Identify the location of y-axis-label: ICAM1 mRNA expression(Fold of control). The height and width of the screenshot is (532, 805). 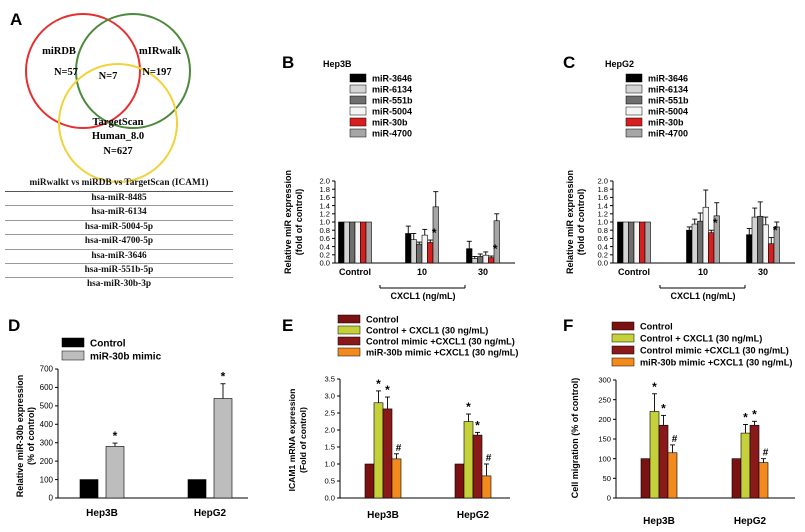
(297, 440).